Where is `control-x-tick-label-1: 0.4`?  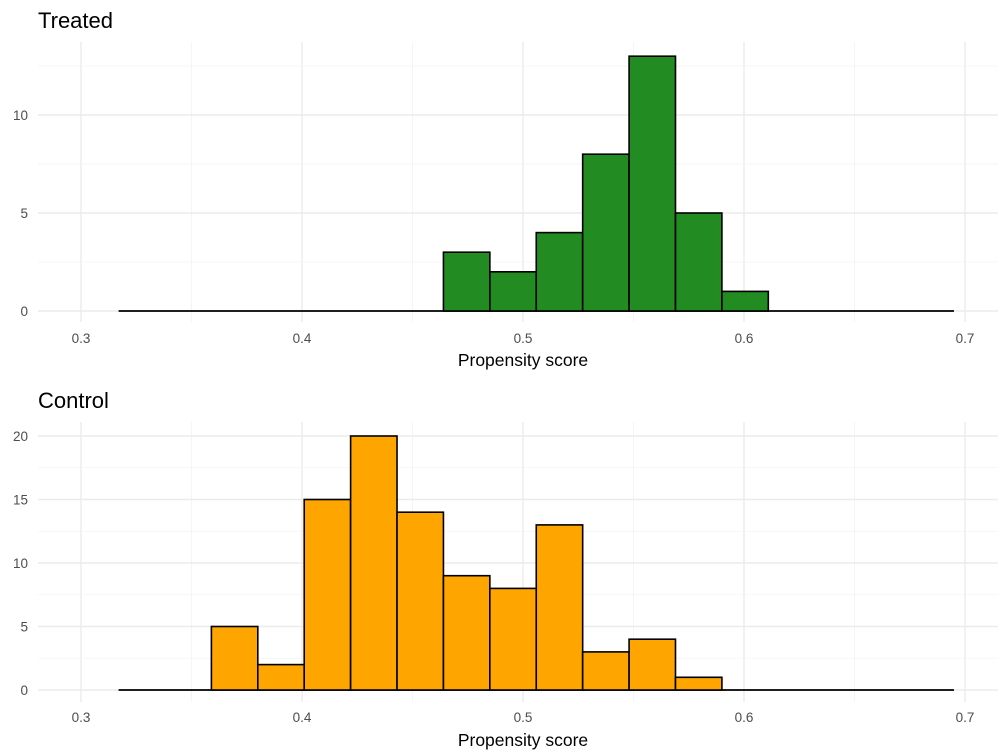 control-x-tick-label-1: 0.4 is located at coordinates (302, 717).